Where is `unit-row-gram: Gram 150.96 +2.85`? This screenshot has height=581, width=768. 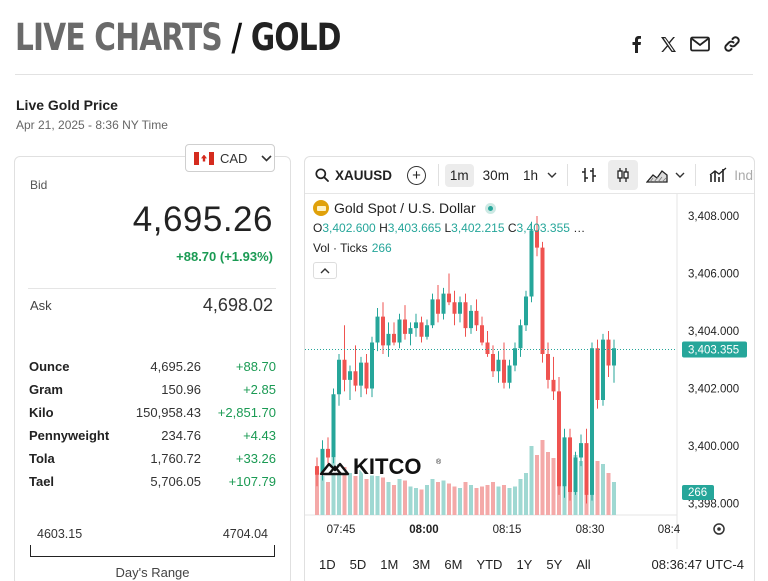
unit-row-gram: Gram 150.96 +2.85 is located at coordinates (152, 389).